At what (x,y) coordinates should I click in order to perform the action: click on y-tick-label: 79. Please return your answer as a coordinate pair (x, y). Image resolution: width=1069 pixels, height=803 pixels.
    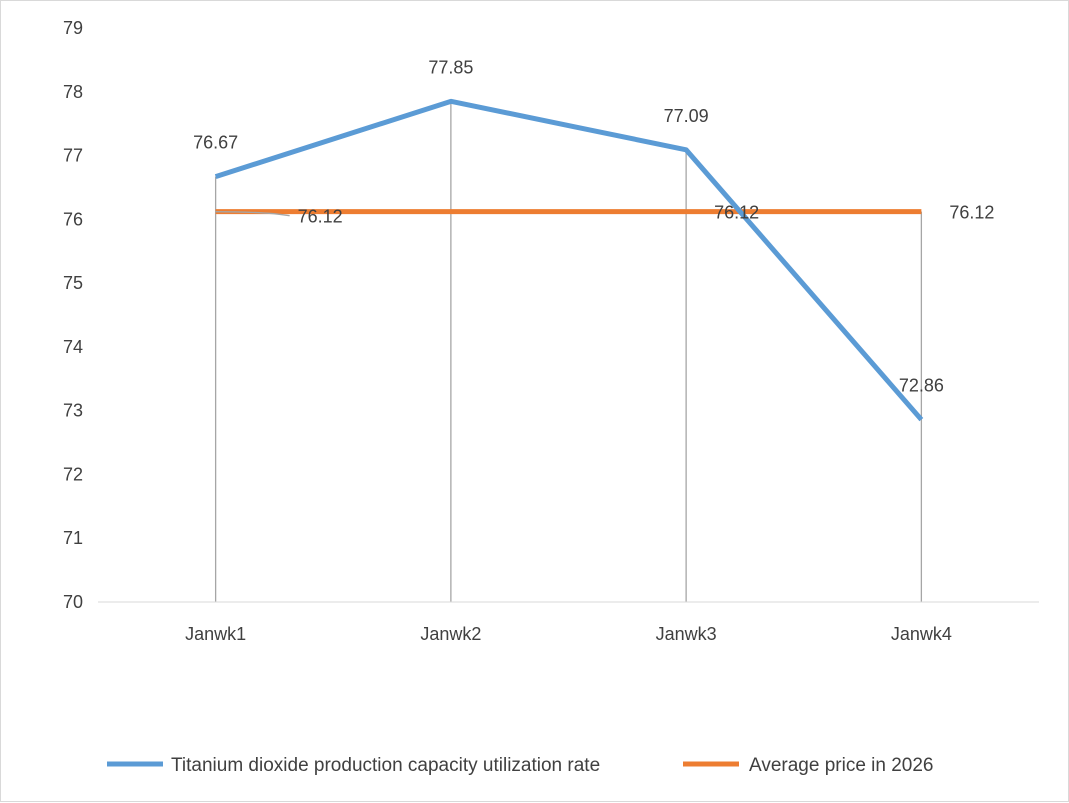
    Looking at the image, I should click on (73, 28).